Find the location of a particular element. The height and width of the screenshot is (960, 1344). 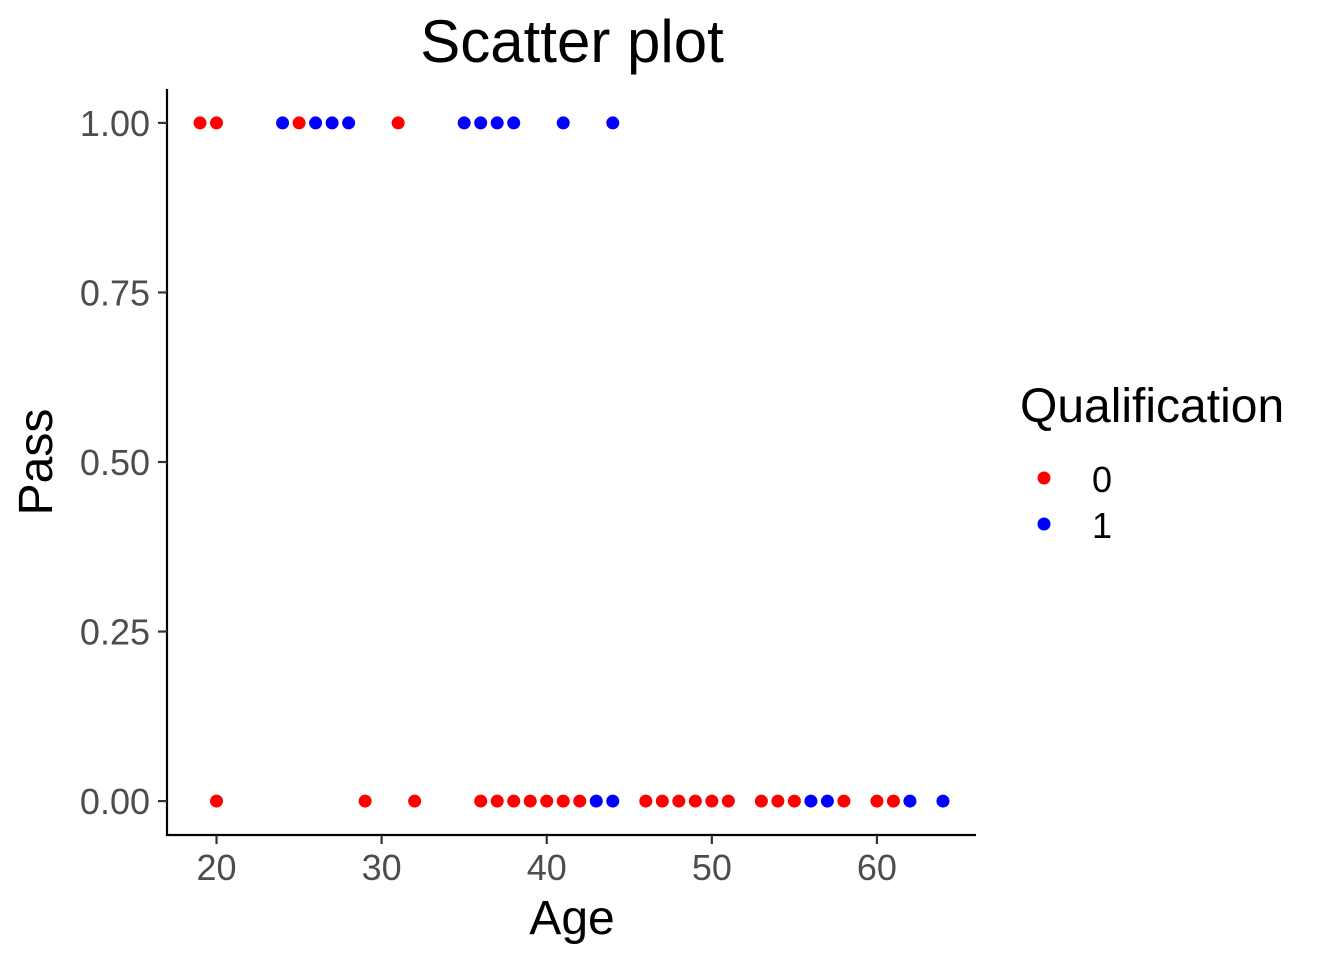

x-axis-title: Age is located at coordinates (571, 918).